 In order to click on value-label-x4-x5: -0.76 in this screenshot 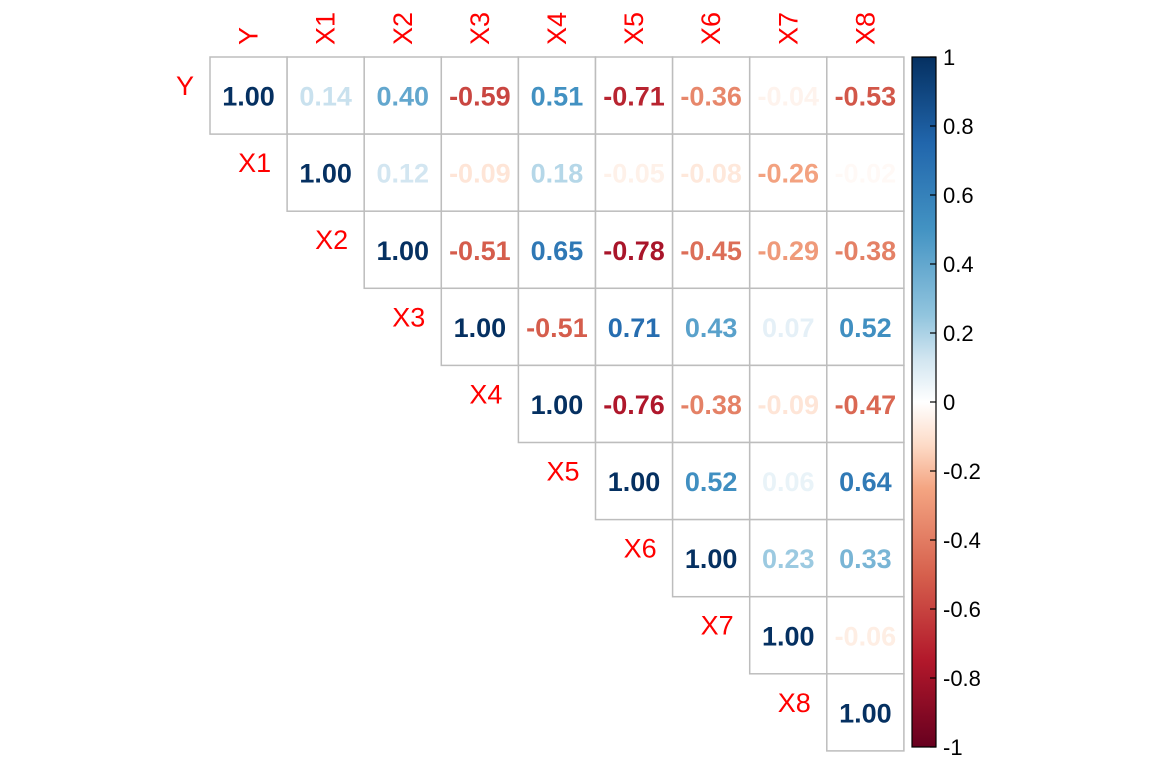, I will do `click(634, 405)`.